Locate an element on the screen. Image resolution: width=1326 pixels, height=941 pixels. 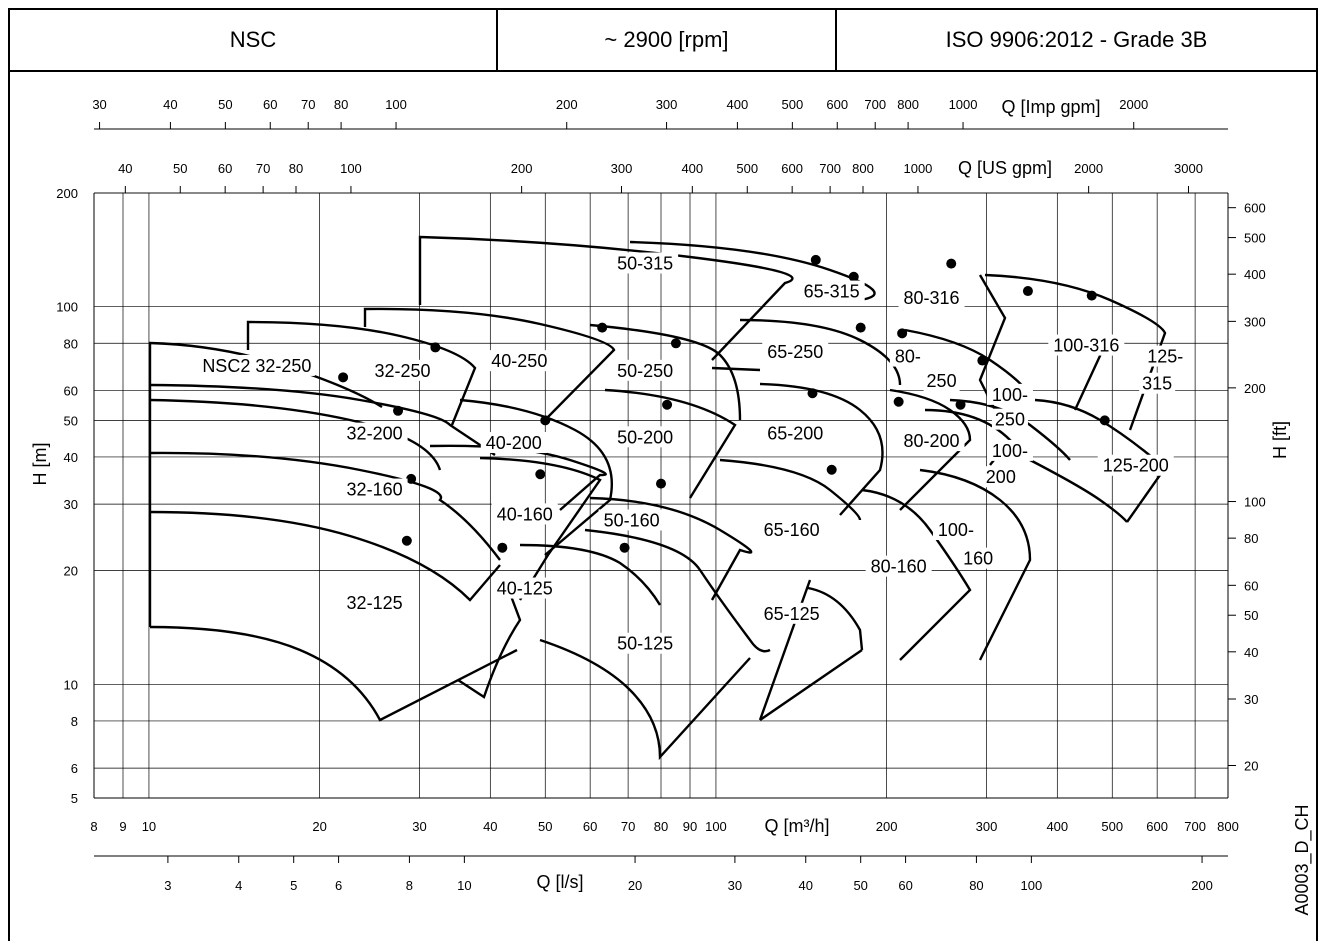
y-tick-label: 80 is located at coordinates (71, 343).